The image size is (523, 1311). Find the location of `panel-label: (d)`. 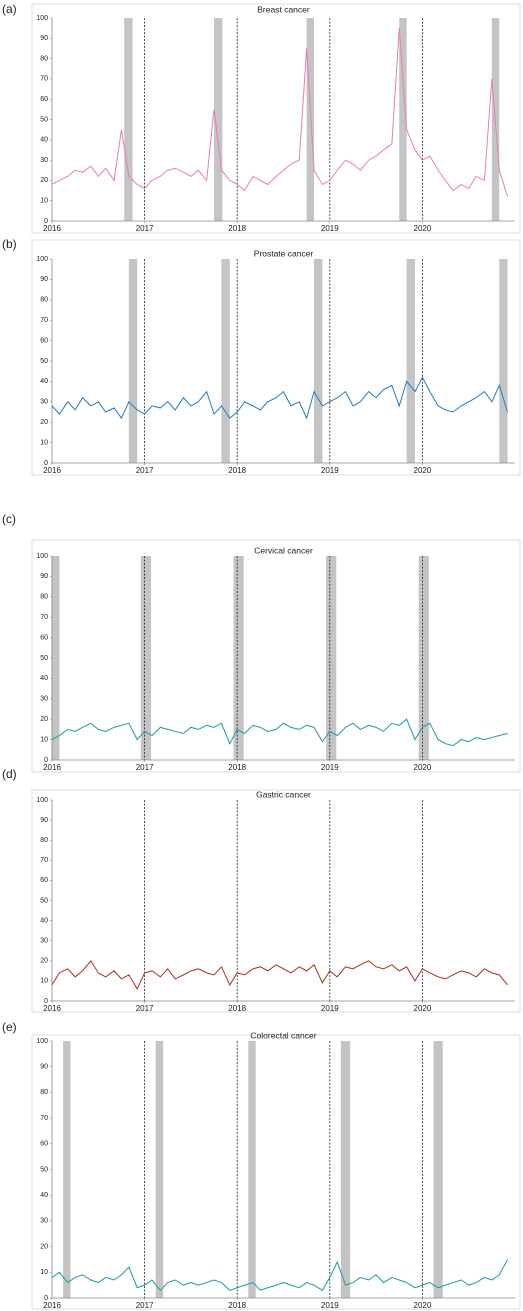

panel-label: (d) is located at coordinates (9, 774).